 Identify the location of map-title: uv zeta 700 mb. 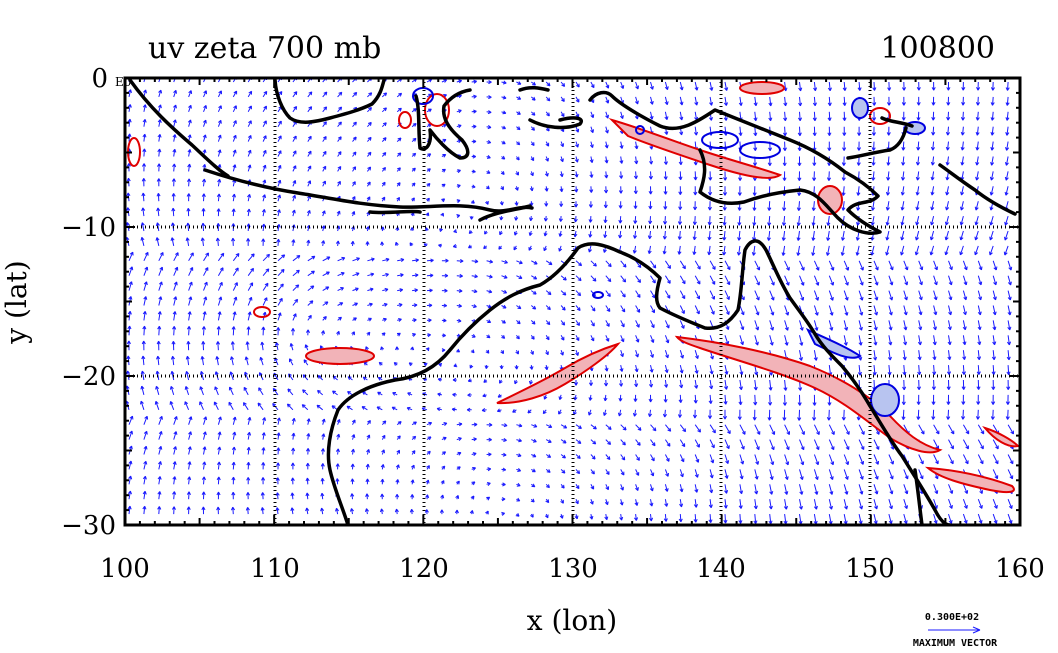
(264, 48).